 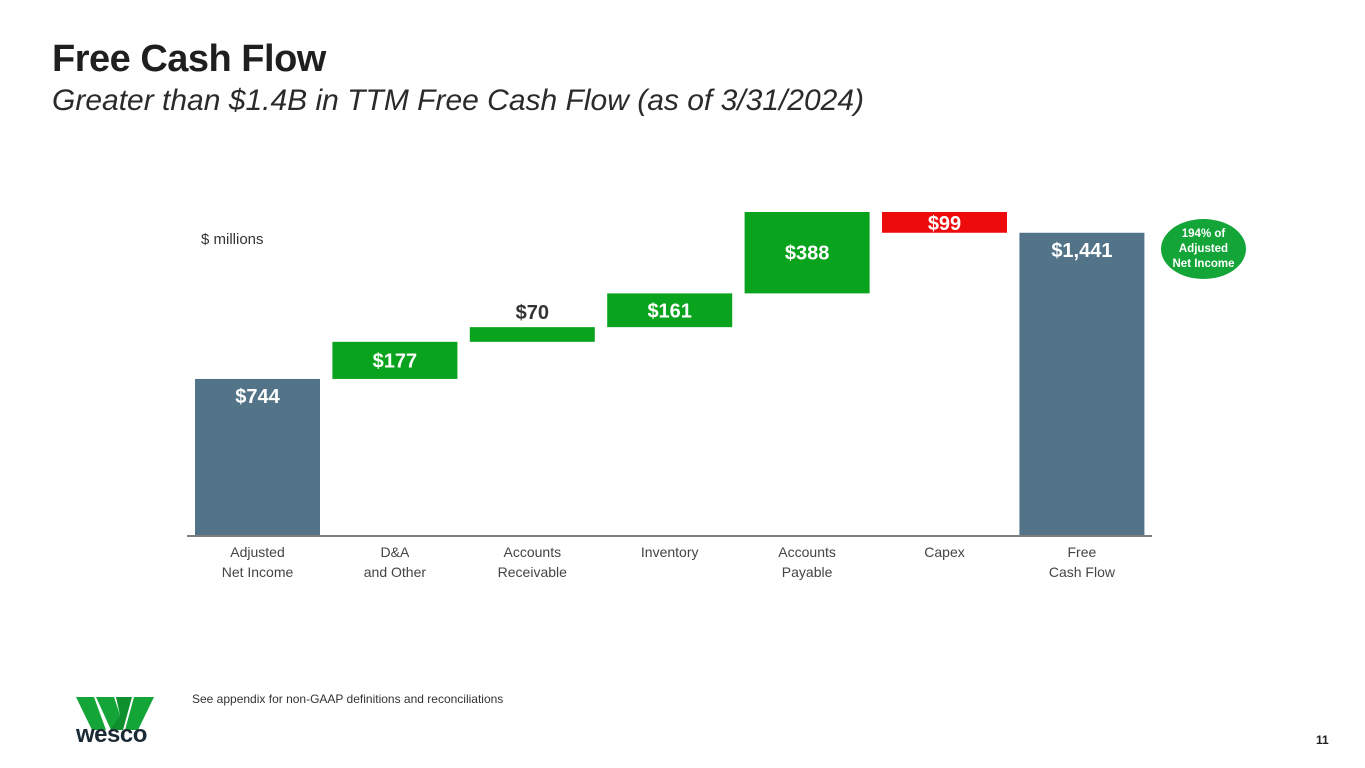 What do you see at coordinates (257, 397) in the screenshot?
I see `data-label-0: $744` at bounding box center [257, 397].